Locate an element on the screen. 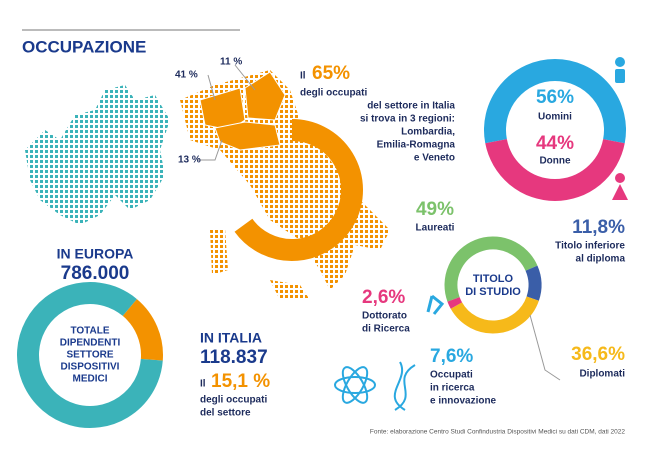  edu-label: Titolo inferiore is located at coordinates (590, 246).